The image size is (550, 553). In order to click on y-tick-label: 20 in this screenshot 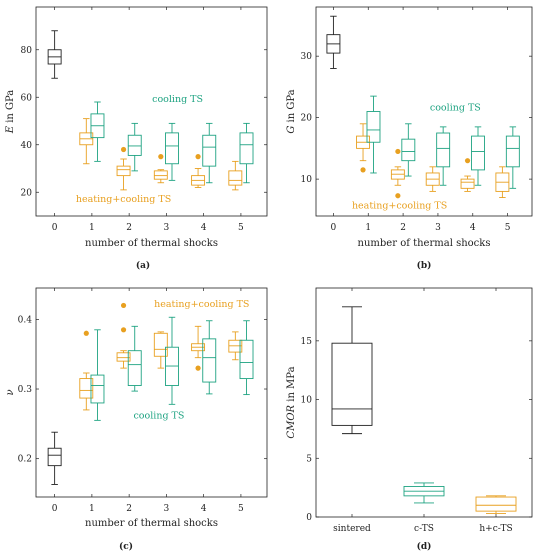, I will do `click(307, 119)`.